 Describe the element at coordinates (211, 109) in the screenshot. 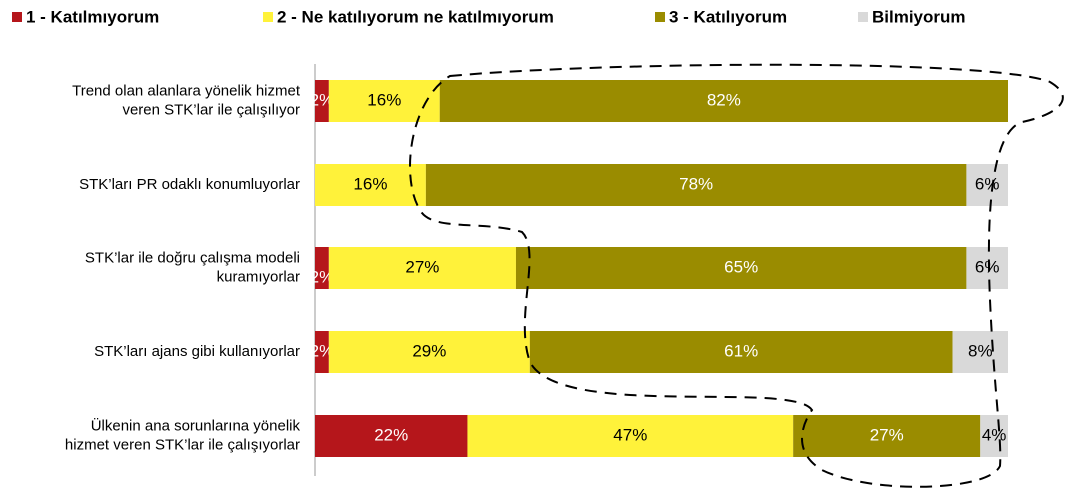

I see `category-label: veren STK’lar ile çalışılıyor` at that location.